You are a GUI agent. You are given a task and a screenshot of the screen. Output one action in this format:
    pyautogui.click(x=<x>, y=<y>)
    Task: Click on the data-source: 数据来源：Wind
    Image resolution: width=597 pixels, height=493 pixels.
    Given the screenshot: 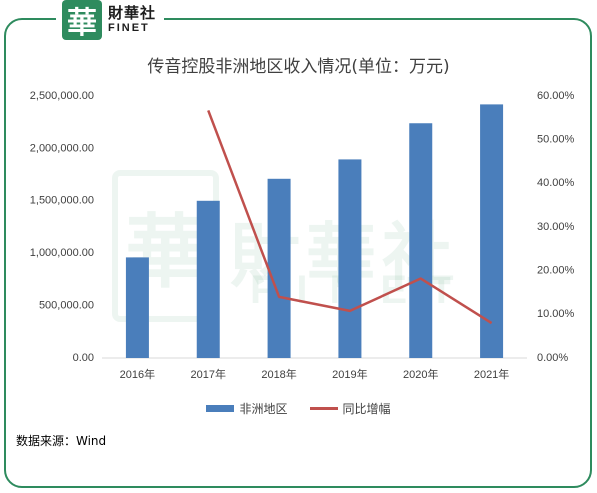 What is the action you would take?
    pyautogui.click(x=61, y=441)
    